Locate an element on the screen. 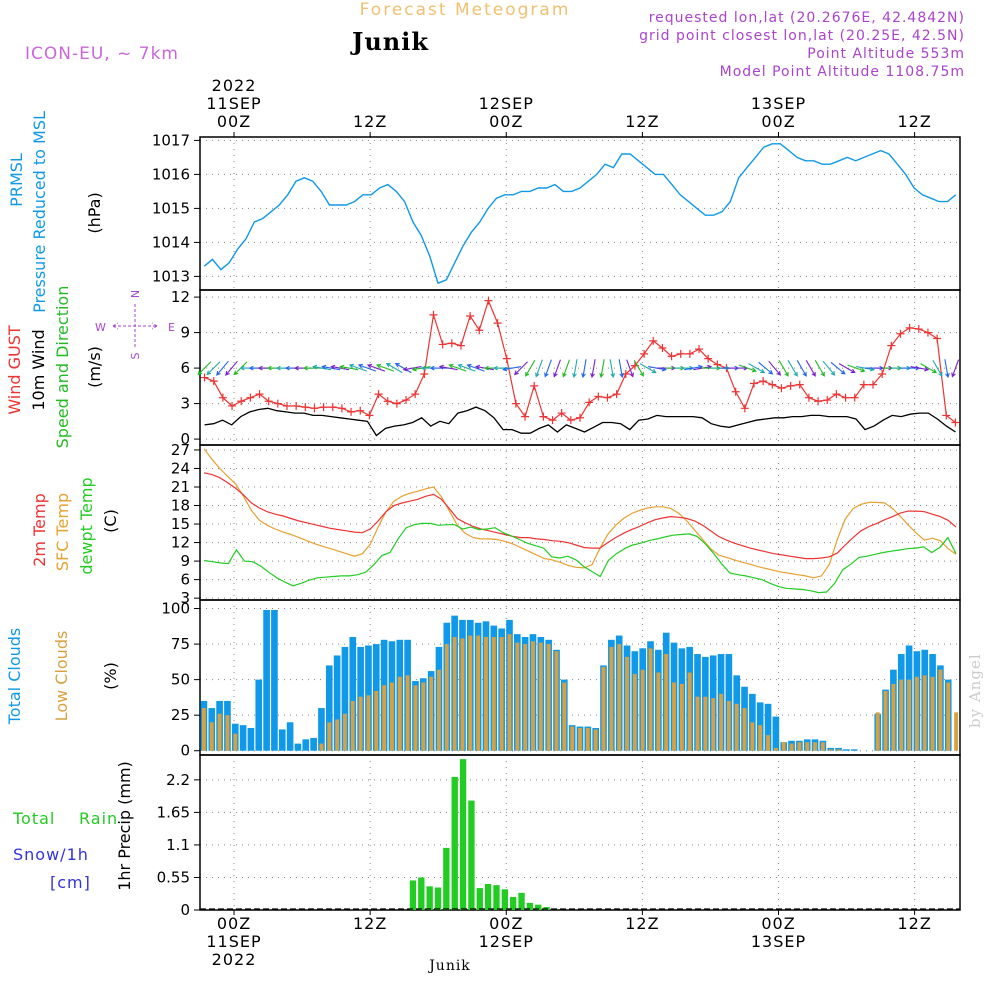 The height and width of the screenshot is (1000, 1000). total-rain-label-1: Total is located at coordinates (33, 818).